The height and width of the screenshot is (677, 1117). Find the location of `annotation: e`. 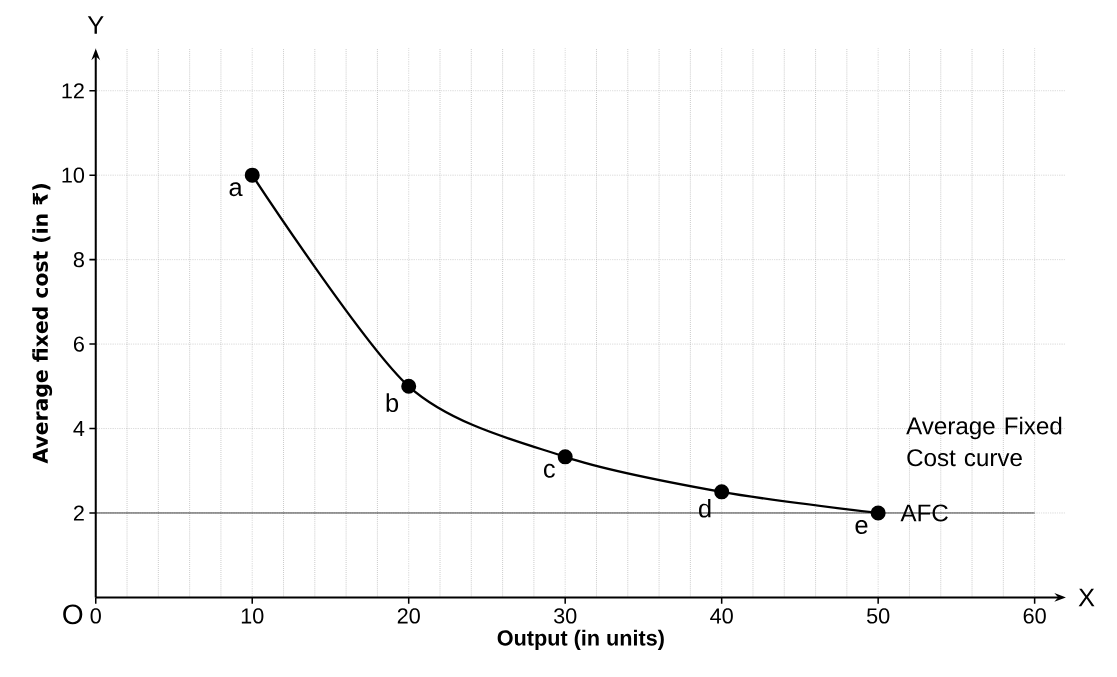

annotation: e is located at coordinates (861, 527).